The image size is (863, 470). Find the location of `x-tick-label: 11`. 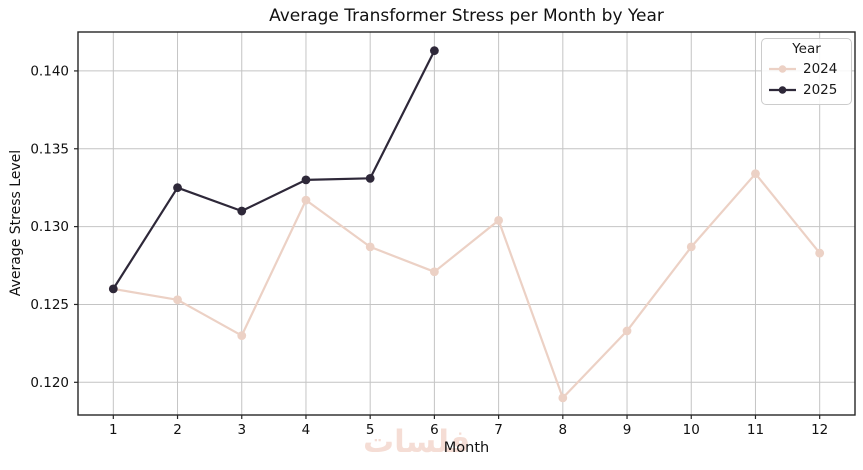

x-tick-label: 11 is located at coordinates (755, 430).